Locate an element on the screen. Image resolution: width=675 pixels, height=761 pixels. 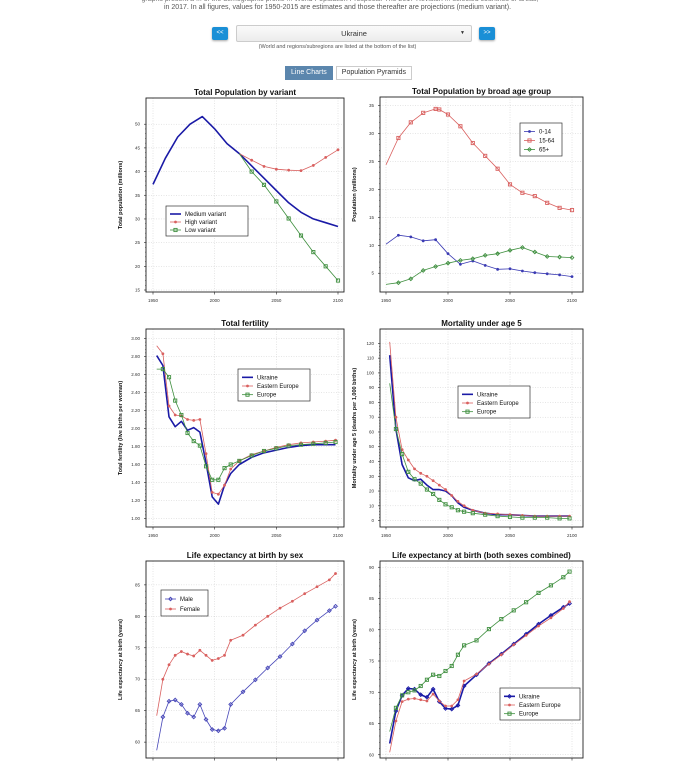
y-tick-label: 5 is located at coordinates (372, 273).